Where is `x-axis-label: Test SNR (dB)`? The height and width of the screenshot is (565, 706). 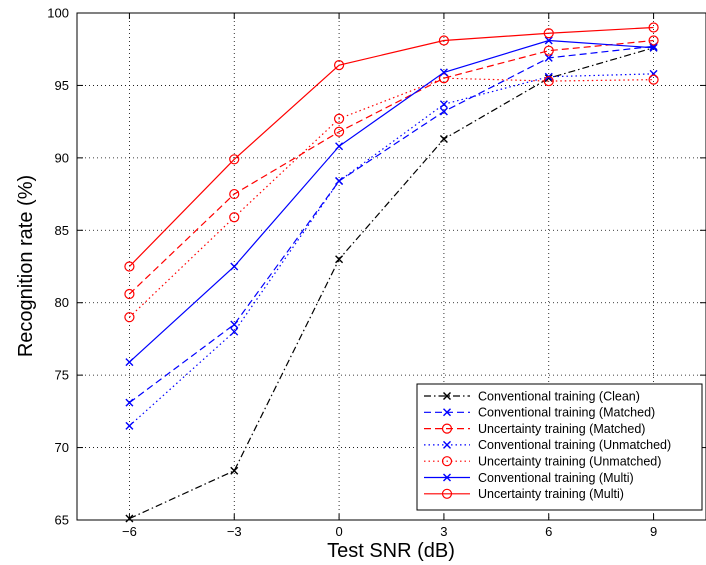
x-axis-label: Test SNR (dB) is located at coordinates (391, 551).